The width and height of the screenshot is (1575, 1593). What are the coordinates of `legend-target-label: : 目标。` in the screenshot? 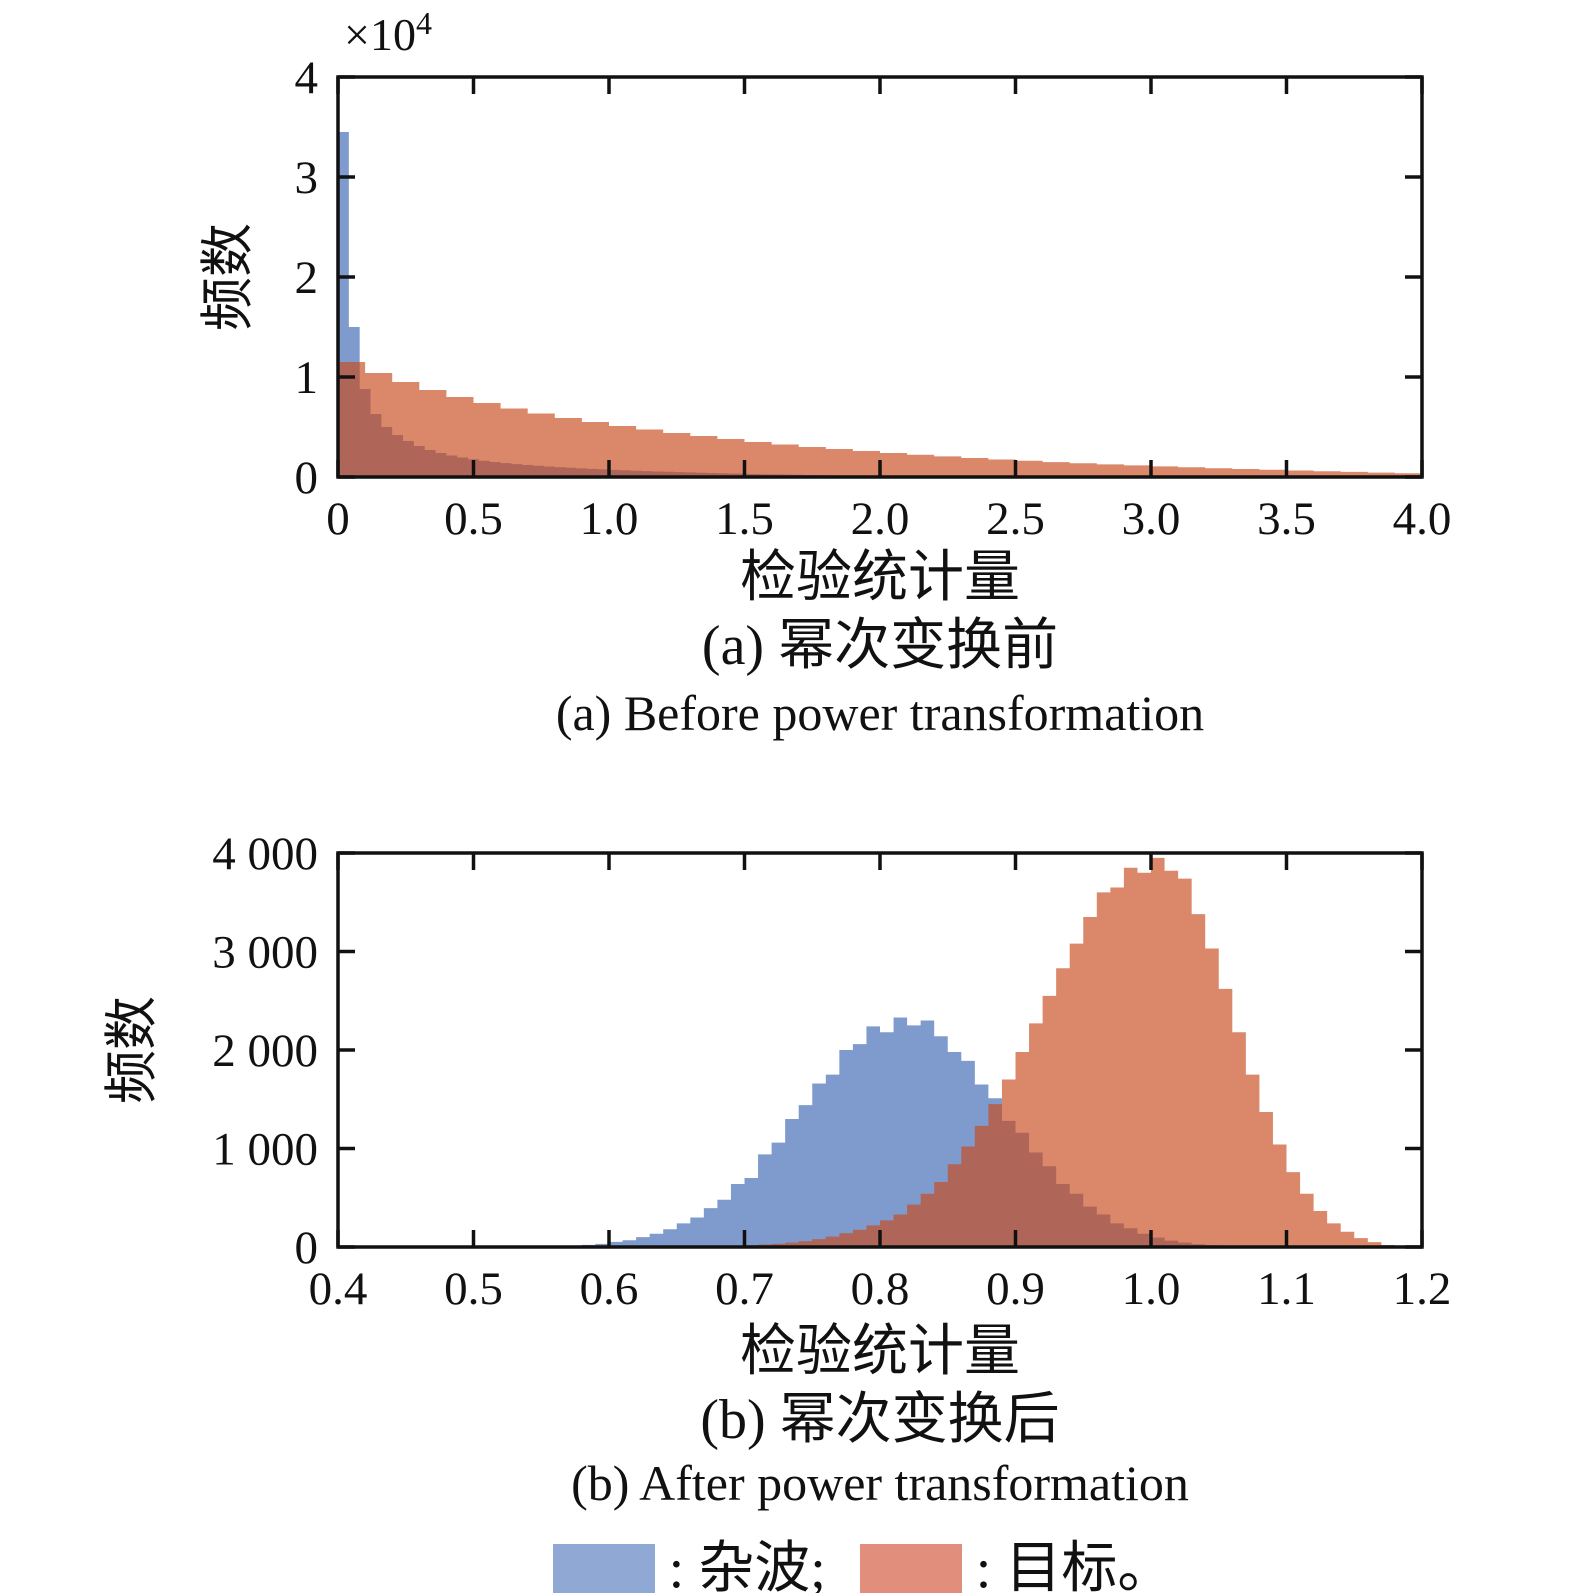 It's located at (1074, 1565).